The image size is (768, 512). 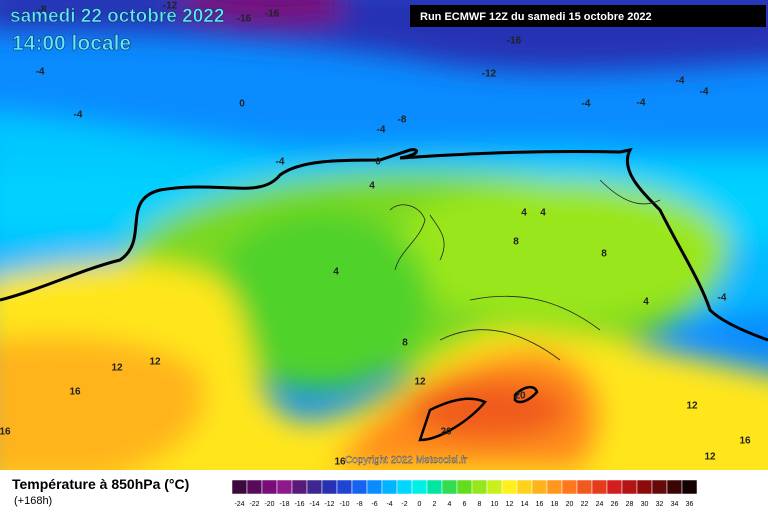 What do you see at coordinates (600, 504) in the screenshot?
I see `scale-label: 24` at bounding box center [600, 504].